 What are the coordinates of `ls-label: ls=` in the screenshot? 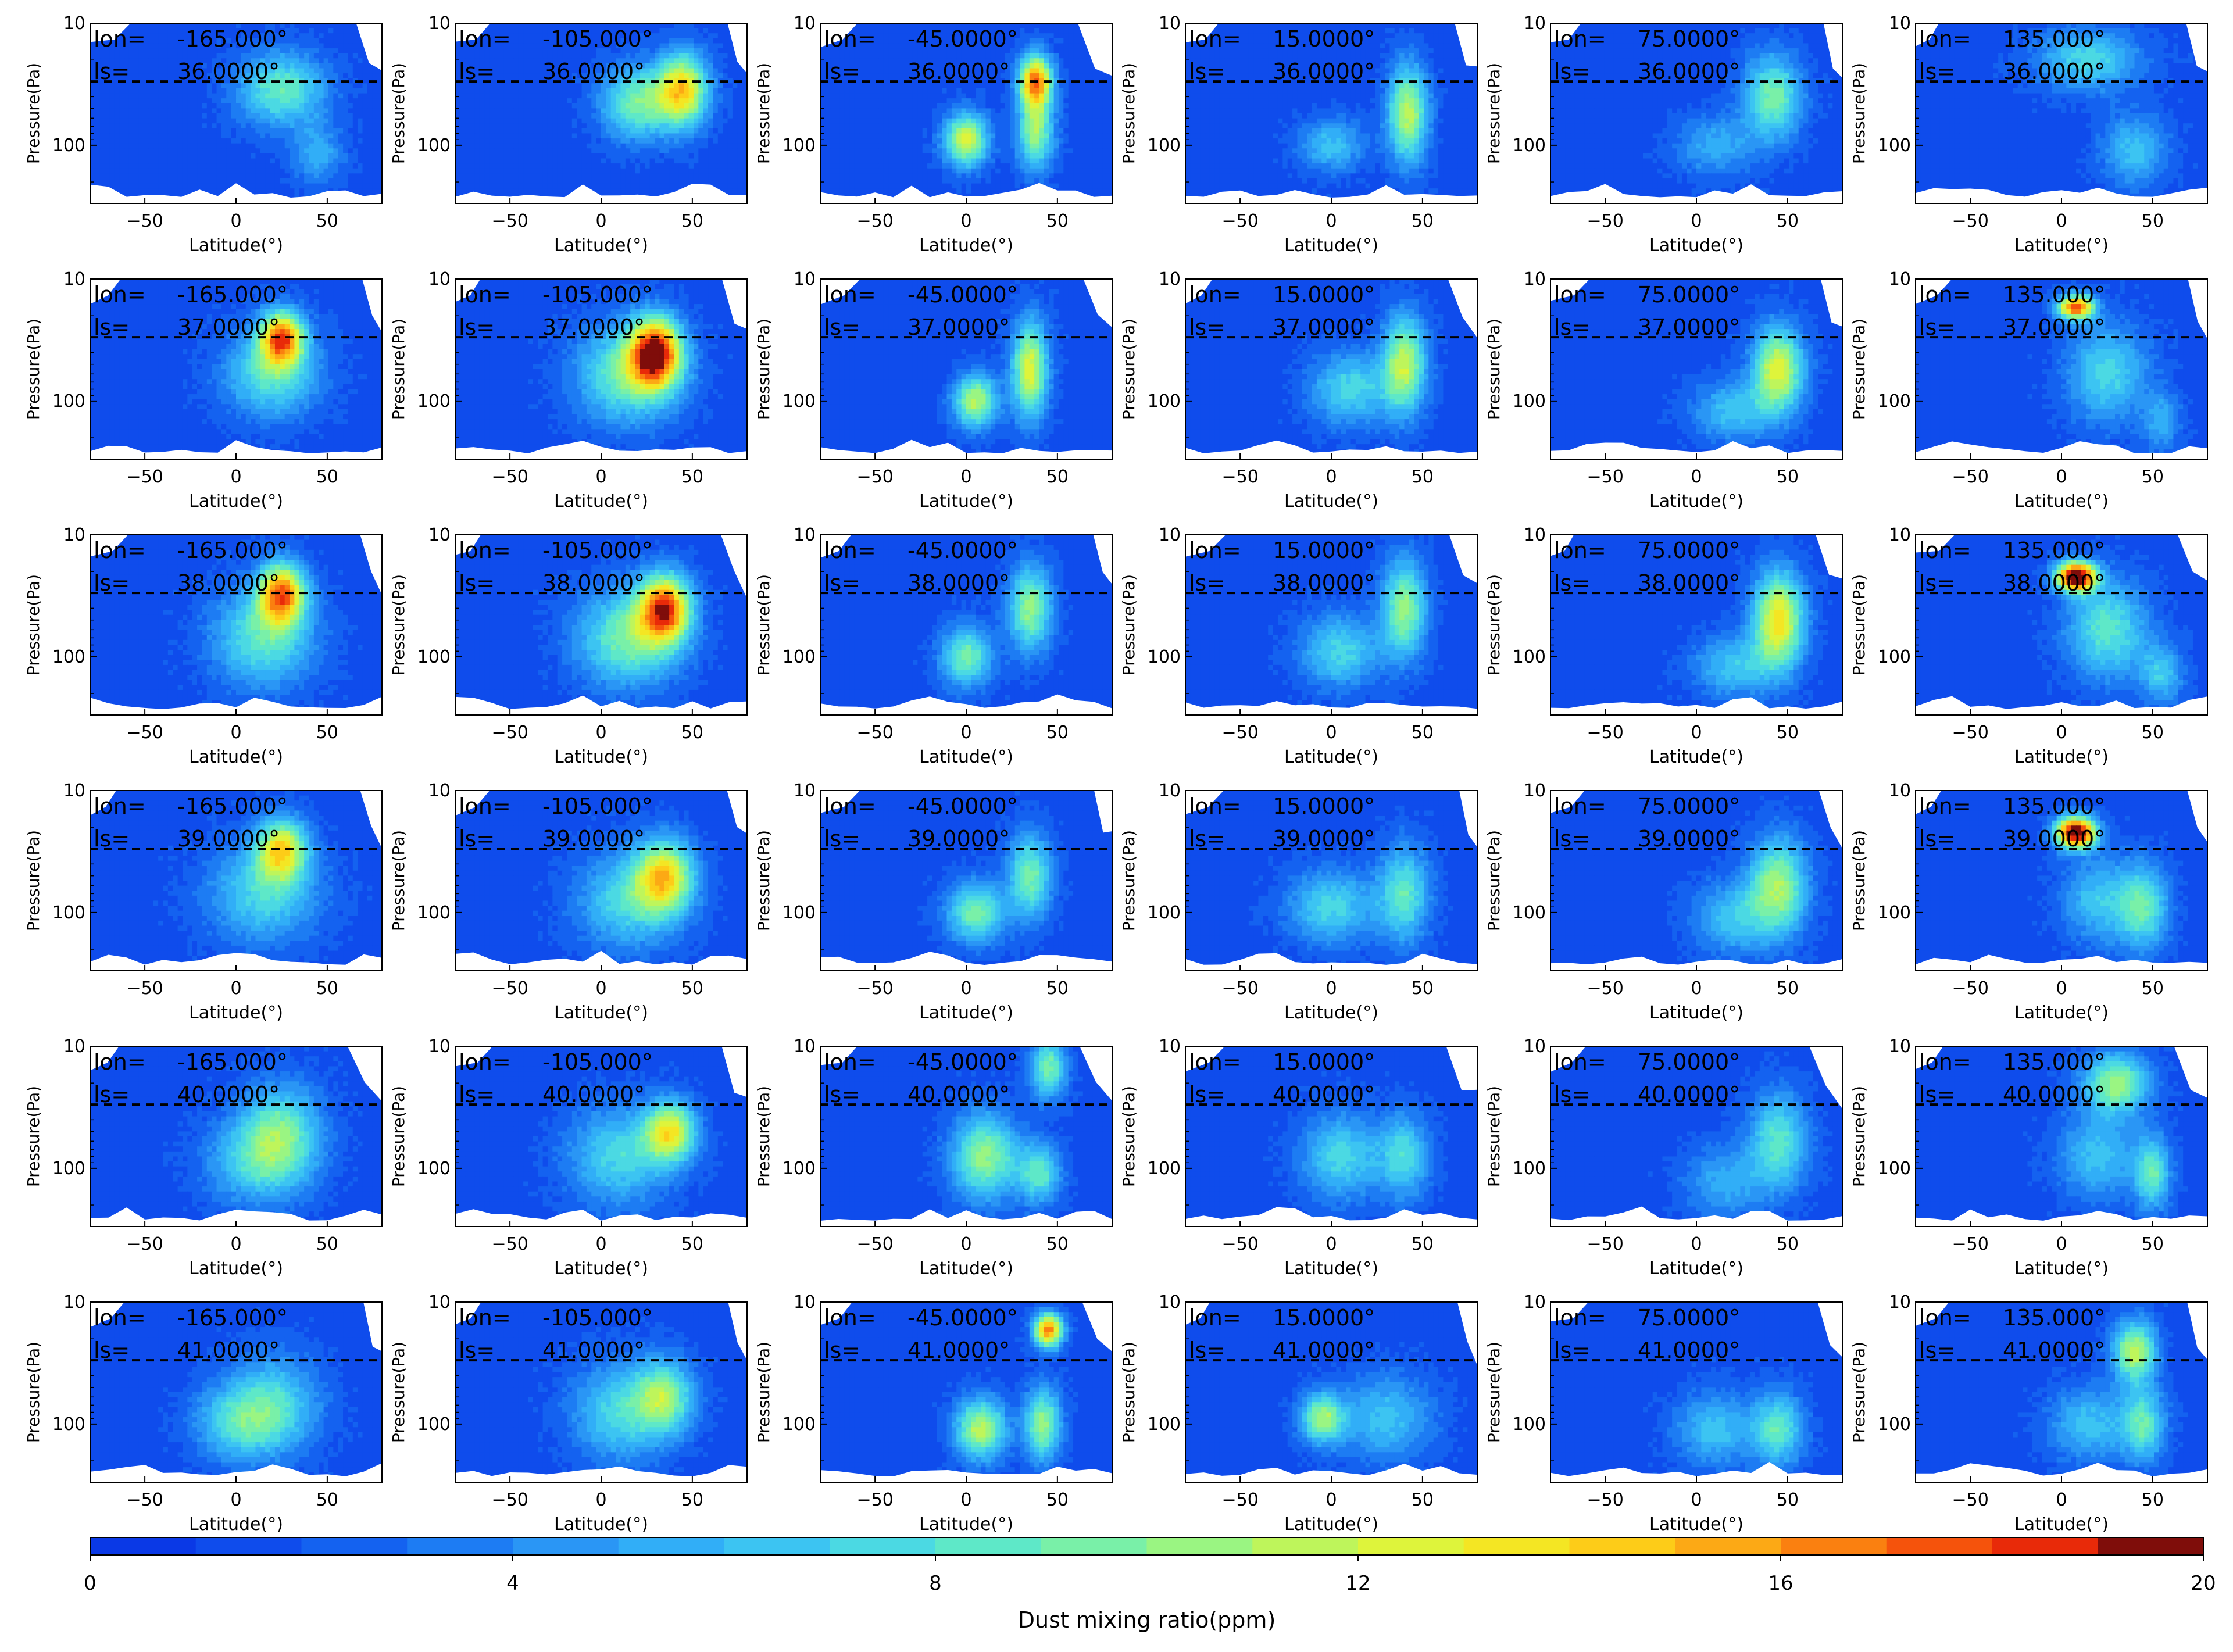 It's located at (112, 71).